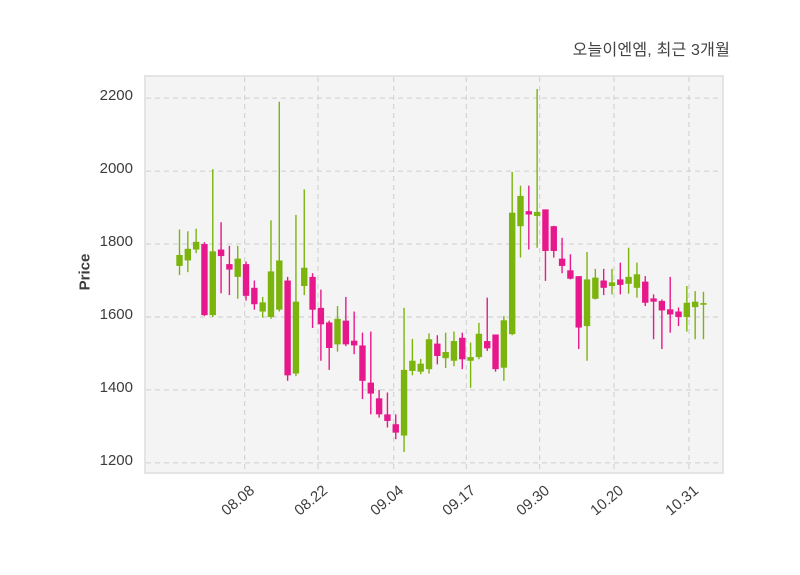  What do you see at coordinates (85, 272) in the screenshot?
I see `y-axis-title: Price` at bounding box center [85, 272].